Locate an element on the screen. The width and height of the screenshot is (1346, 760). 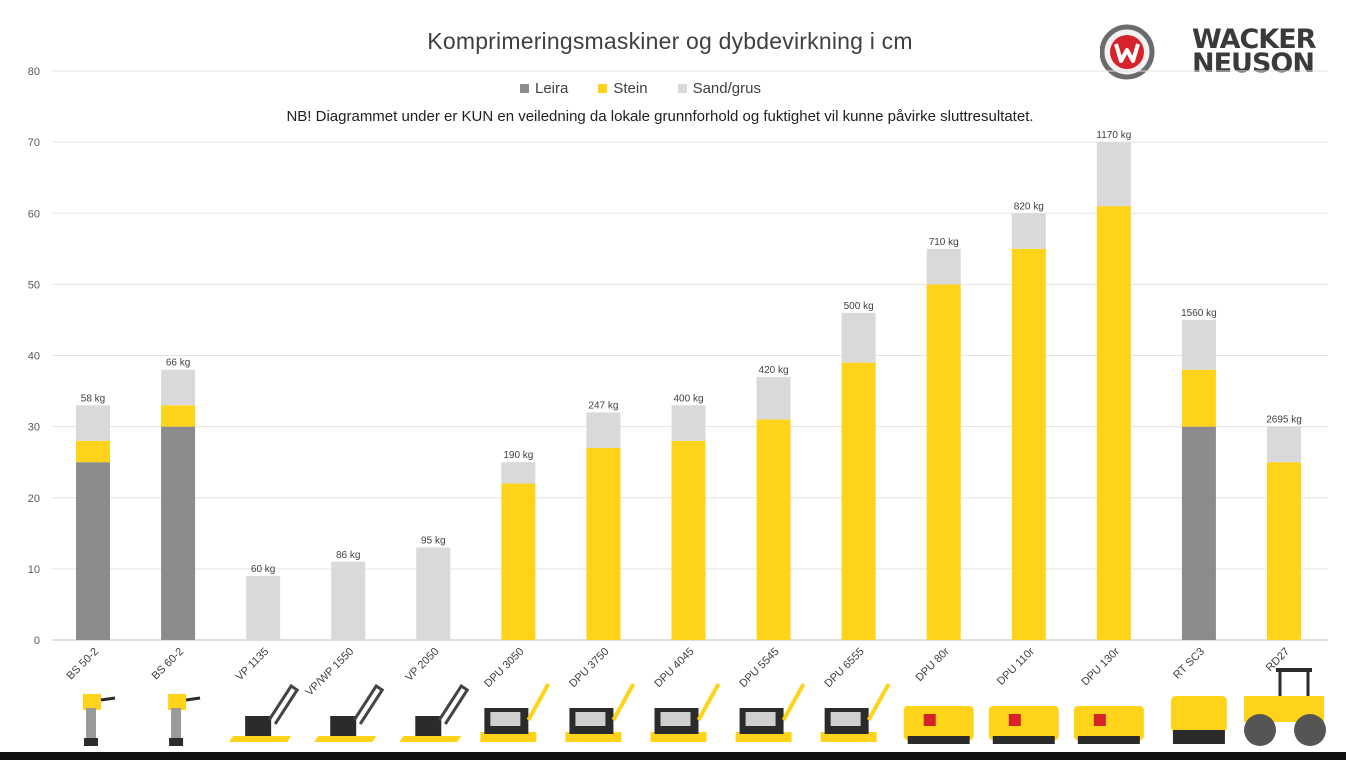
y-tick-label-20: 20 is located at coordinates (34, 499).